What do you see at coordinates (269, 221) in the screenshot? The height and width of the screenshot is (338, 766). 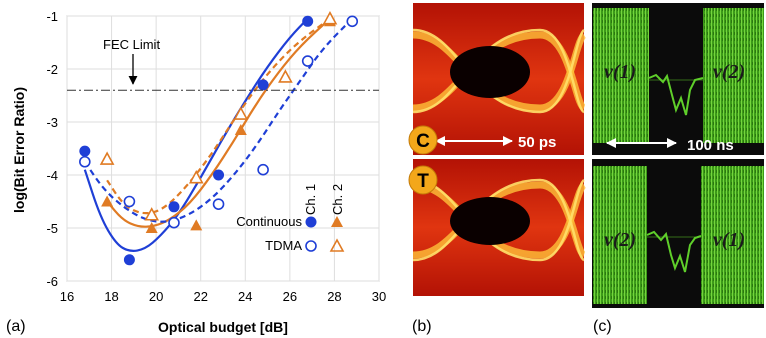 I see `legend-continuous: Continuous` at bounding box center [269, 221].